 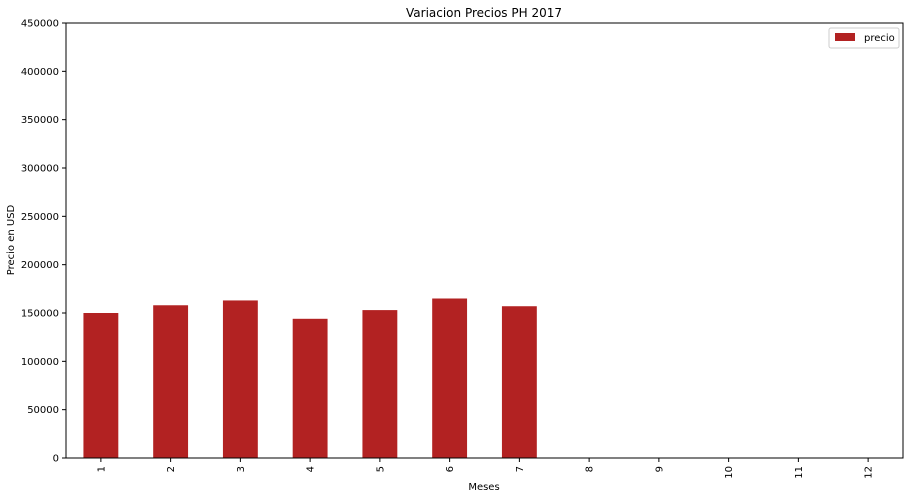 I want to click on y-axis-title: Precio en USD, so click(x=11, y=239).